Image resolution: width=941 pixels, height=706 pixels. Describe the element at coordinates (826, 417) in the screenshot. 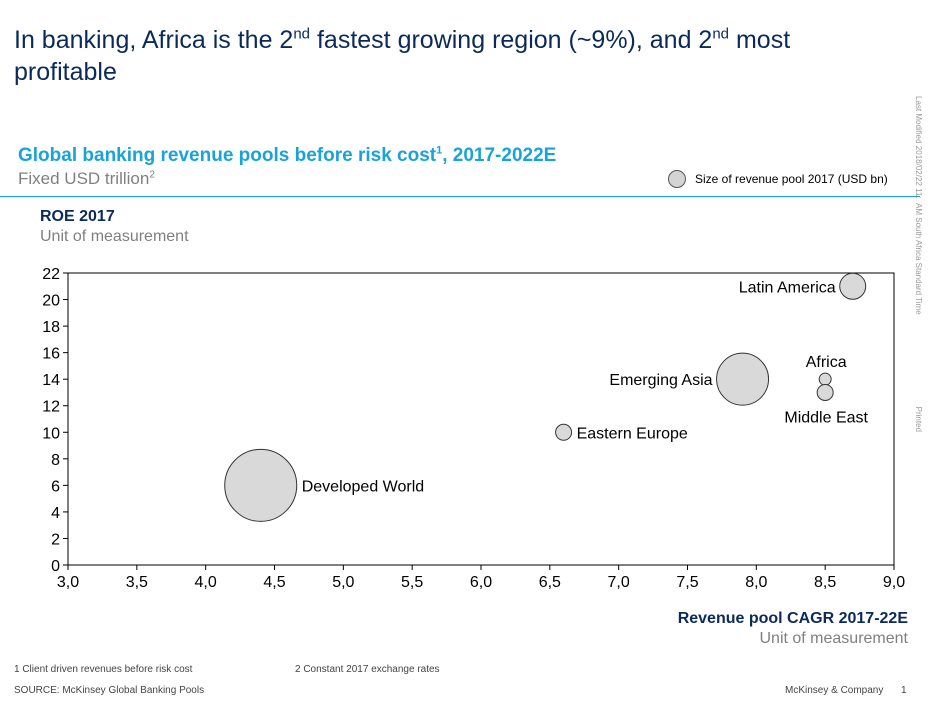

I see `bubble-label: Middle East` at that location.